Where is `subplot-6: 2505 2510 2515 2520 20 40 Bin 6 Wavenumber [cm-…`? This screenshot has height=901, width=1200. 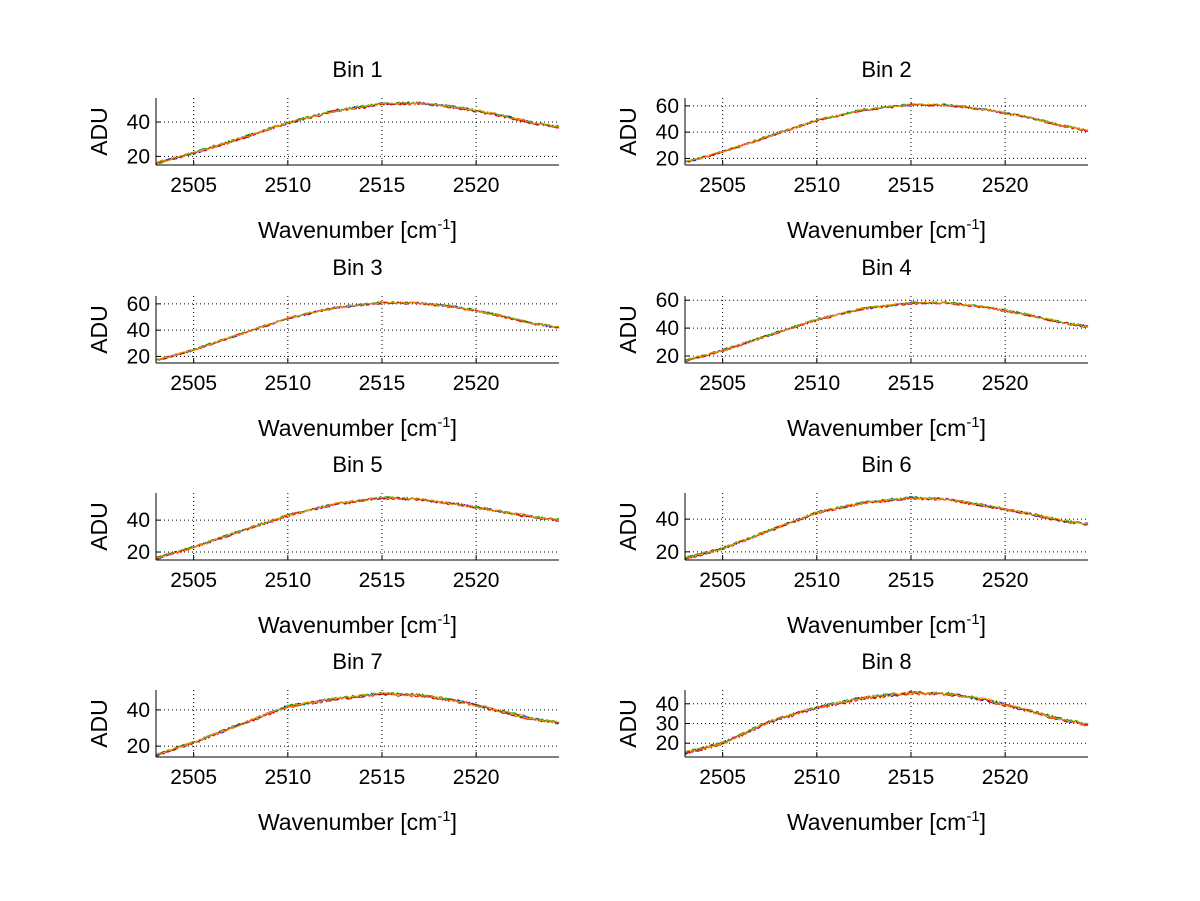
subplot-6: 2505 2510 2515 2520 20 40 Bin 6 Wavenumber [cm-… is located at coordinates (852, 545).